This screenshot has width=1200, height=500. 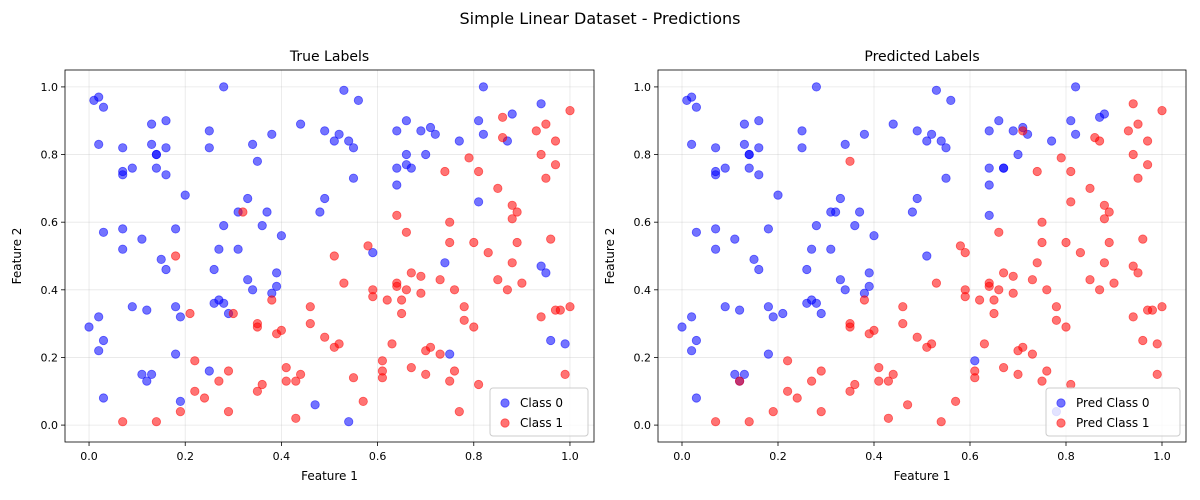 What do you see at coordinates (682, 456) in the screenshot?
I see `x-tick-label: 0.0` at bounding box center [682, 456].